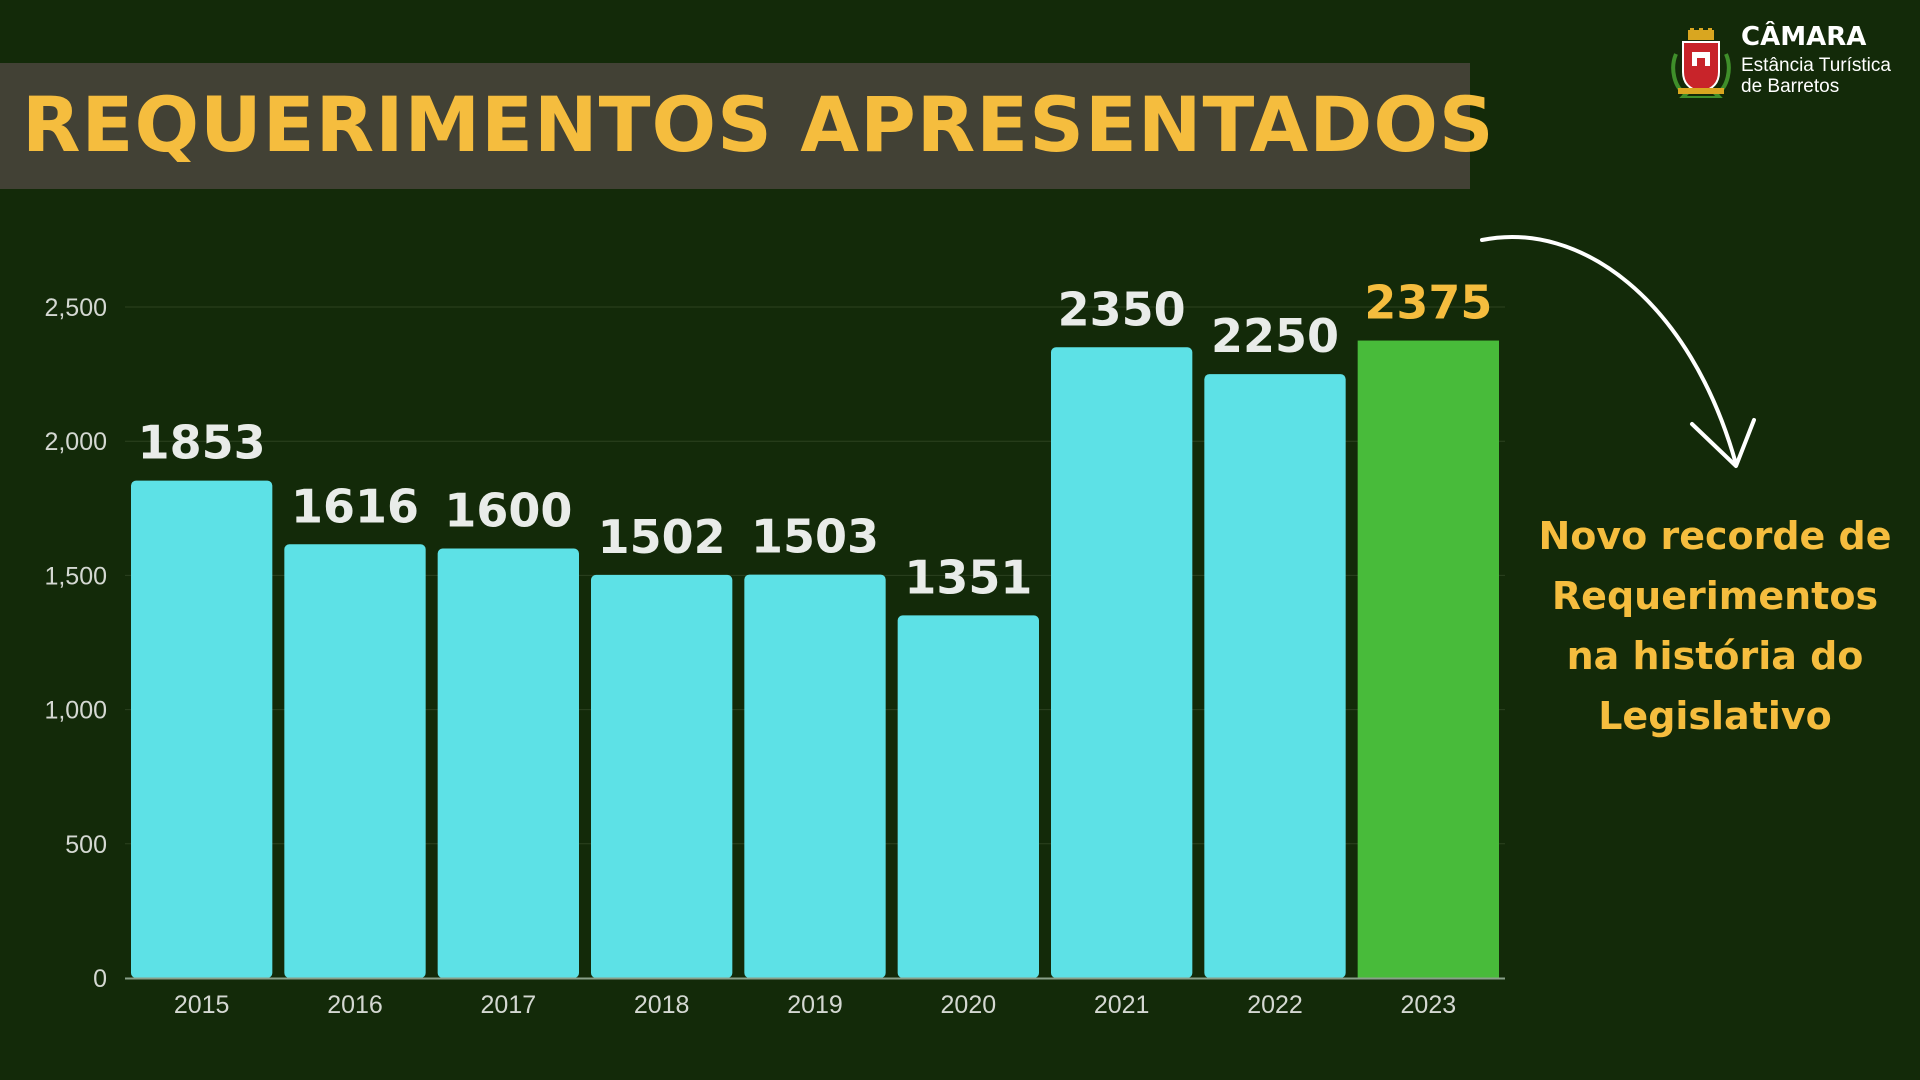 Image resolution: width=1920 pixels, height=1080 pixels. Describe the element at coordinates (1428, 659) in the screenshot. I see `bar-highlight` at that location.